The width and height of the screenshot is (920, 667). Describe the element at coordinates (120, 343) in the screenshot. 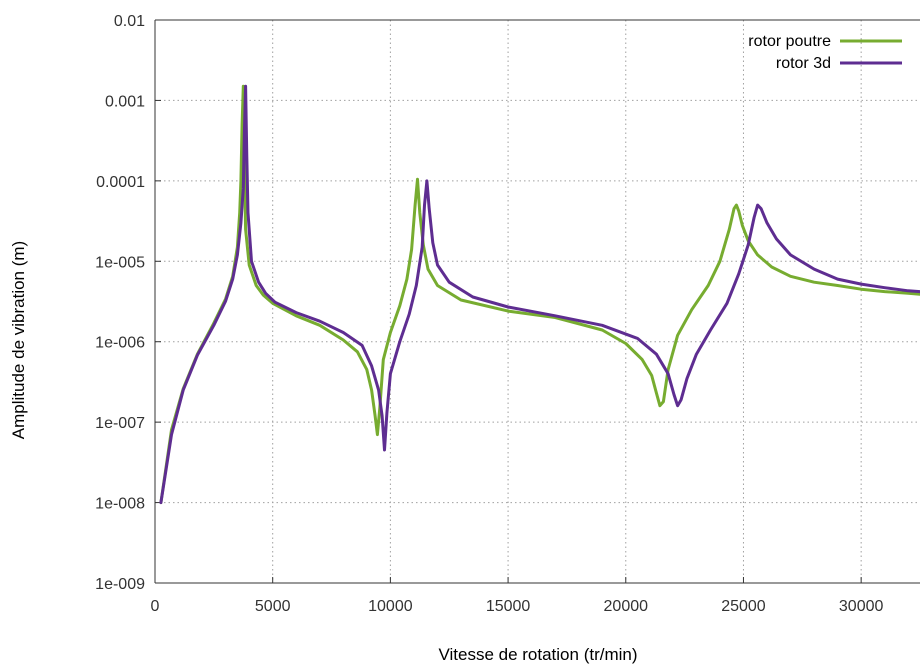

I see `y-tick-label: 1e-006` at that location.